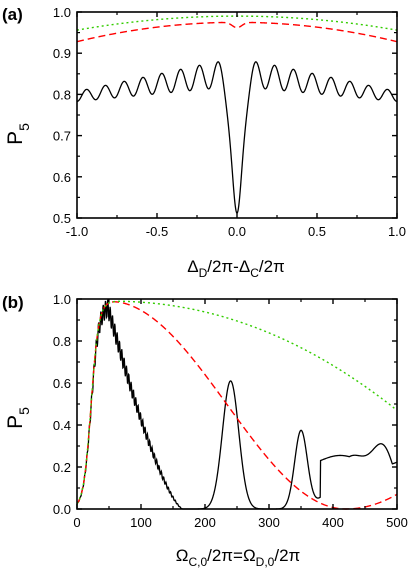 Image resolution: width=415 pixels, height=580 pixels. Describe the element at coordinates (397, 231) in the screenshot. I see `x-tick-label: 1.0` at that location.